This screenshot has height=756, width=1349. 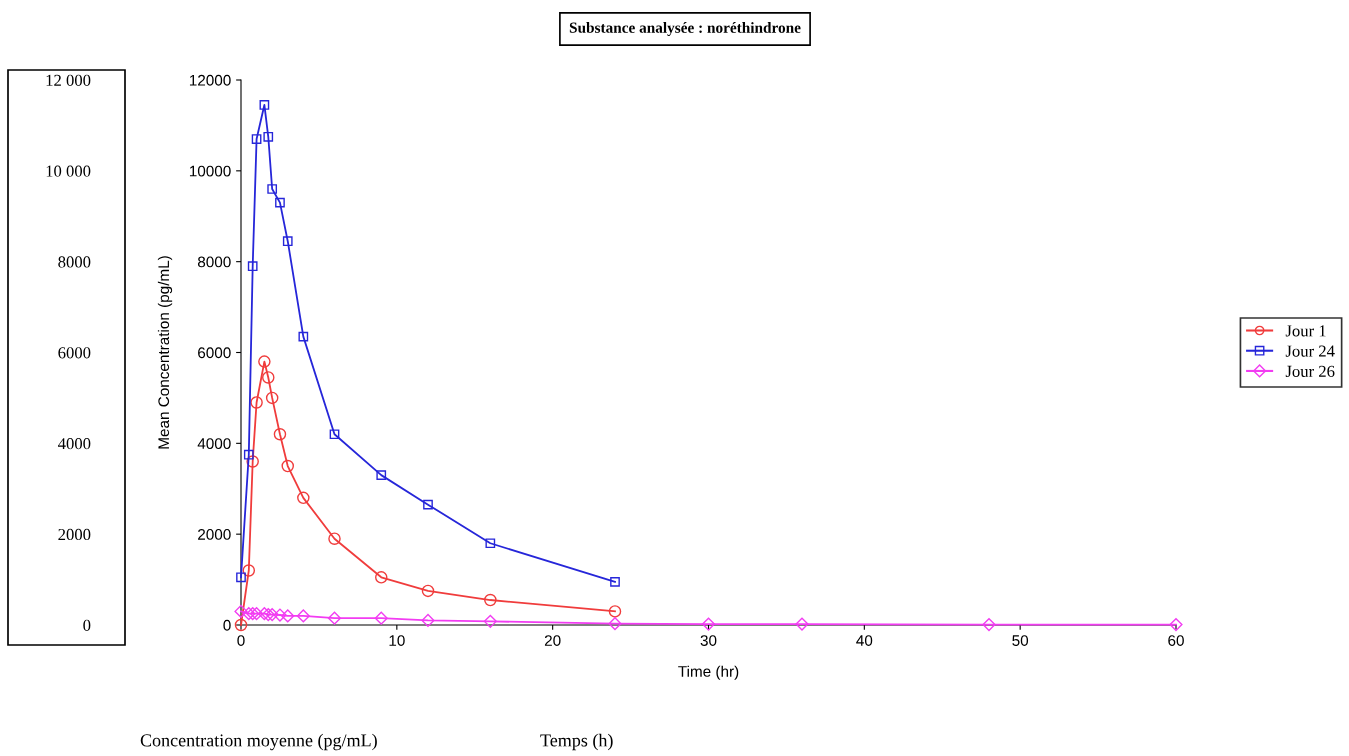 What do you see at coordinates (708, 640) in the screenshot?
I see `x-tick-label: 30` at bounding box center [708, 640].